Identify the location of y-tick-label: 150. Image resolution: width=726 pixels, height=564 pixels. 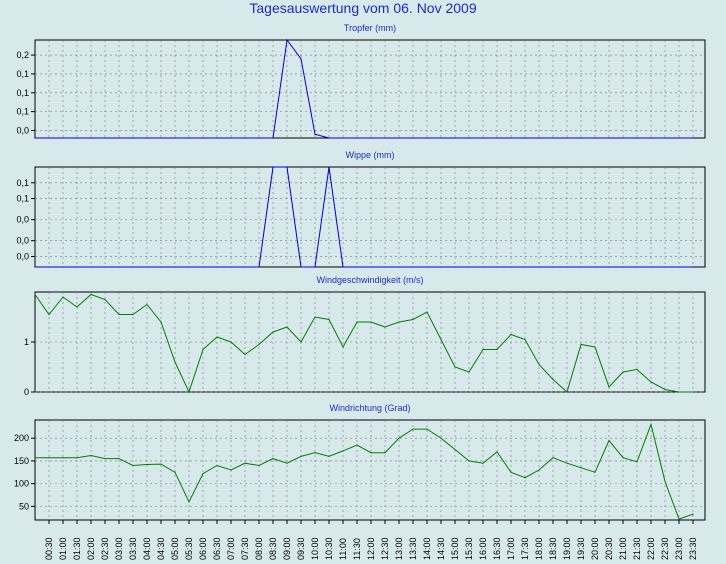
(21, 461).